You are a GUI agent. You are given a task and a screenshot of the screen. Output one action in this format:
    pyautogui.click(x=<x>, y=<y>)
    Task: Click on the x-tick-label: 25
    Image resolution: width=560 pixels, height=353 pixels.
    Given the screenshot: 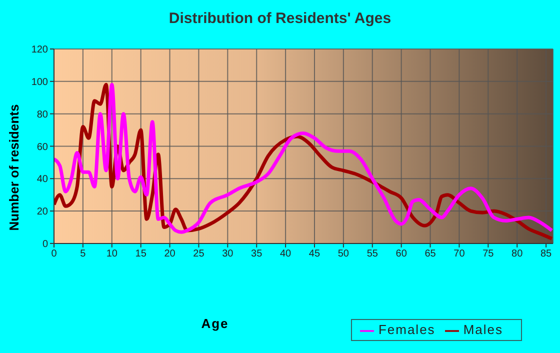 What is the action you would take?
    pyautogui.click(x=199, y=254)
    